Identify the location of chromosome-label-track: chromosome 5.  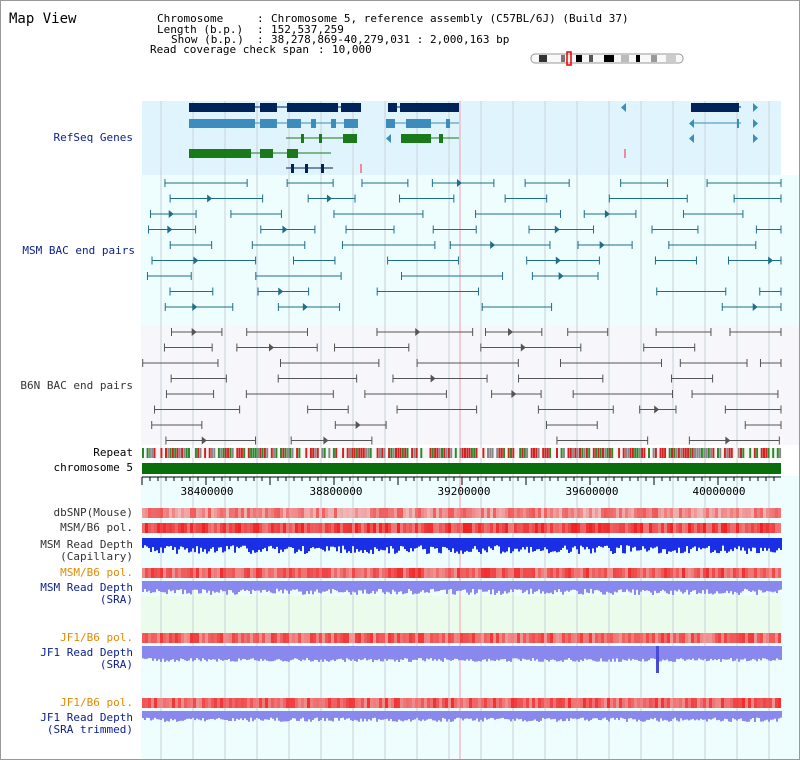
(93, 467).